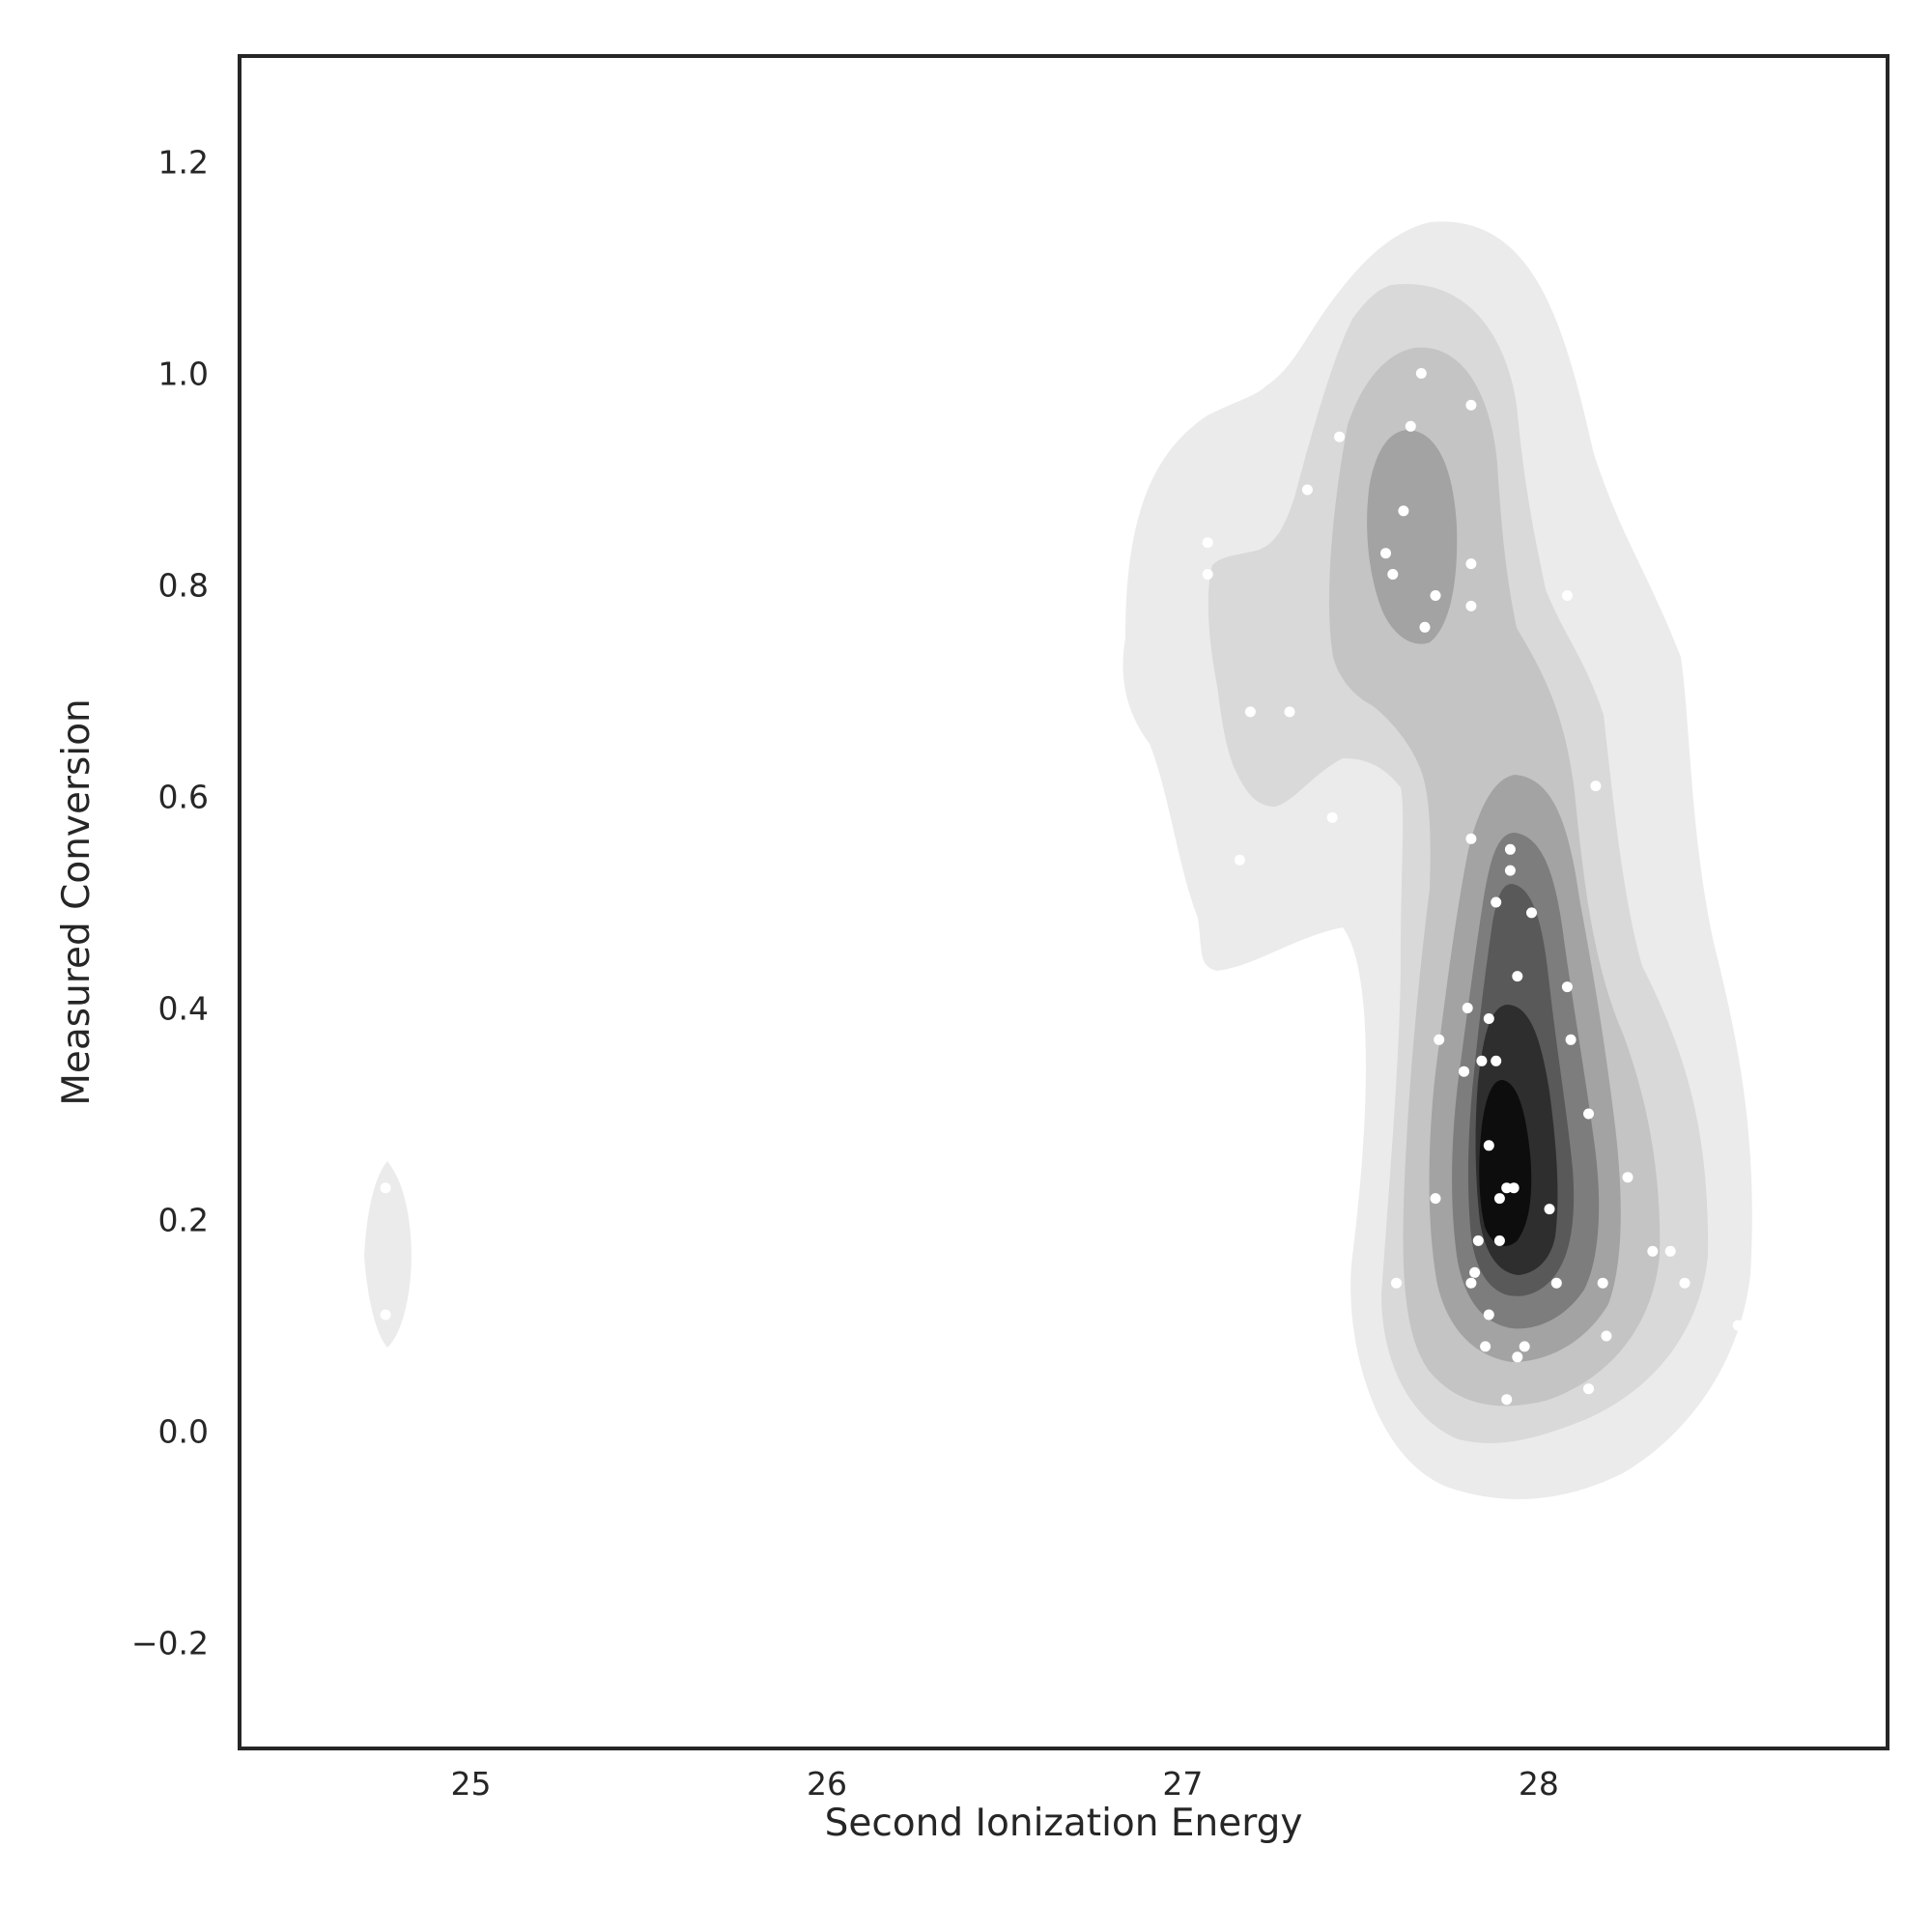  I want to click on y-tick-label: 0.4, so click(183, 1009).